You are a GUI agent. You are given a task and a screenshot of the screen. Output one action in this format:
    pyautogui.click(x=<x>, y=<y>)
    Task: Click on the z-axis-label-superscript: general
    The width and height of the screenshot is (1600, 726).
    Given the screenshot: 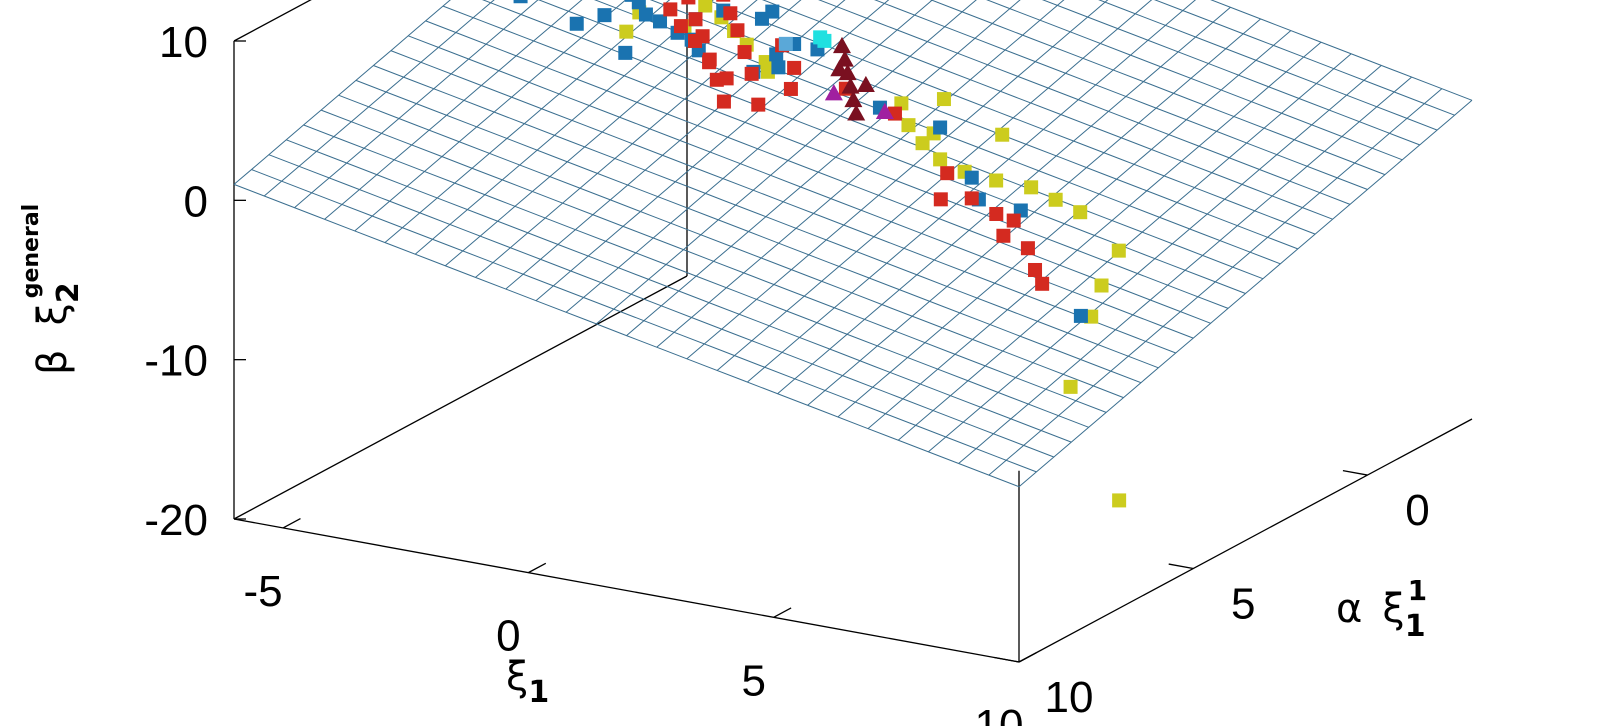 What is the action you would take?
    pyautogui.click(x=31, y=251)
    